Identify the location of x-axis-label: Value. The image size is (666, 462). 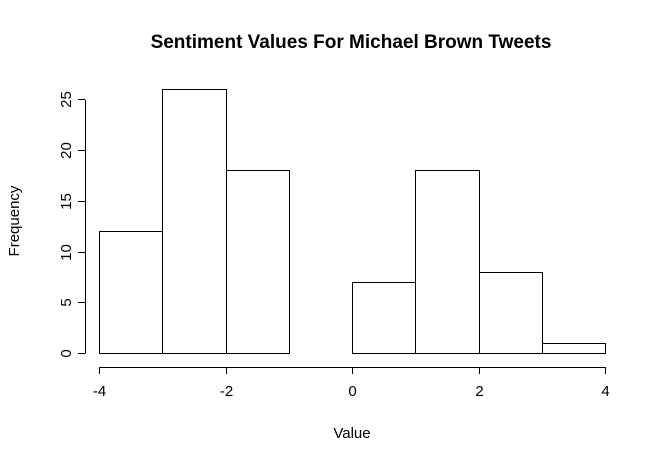
(351, 433).